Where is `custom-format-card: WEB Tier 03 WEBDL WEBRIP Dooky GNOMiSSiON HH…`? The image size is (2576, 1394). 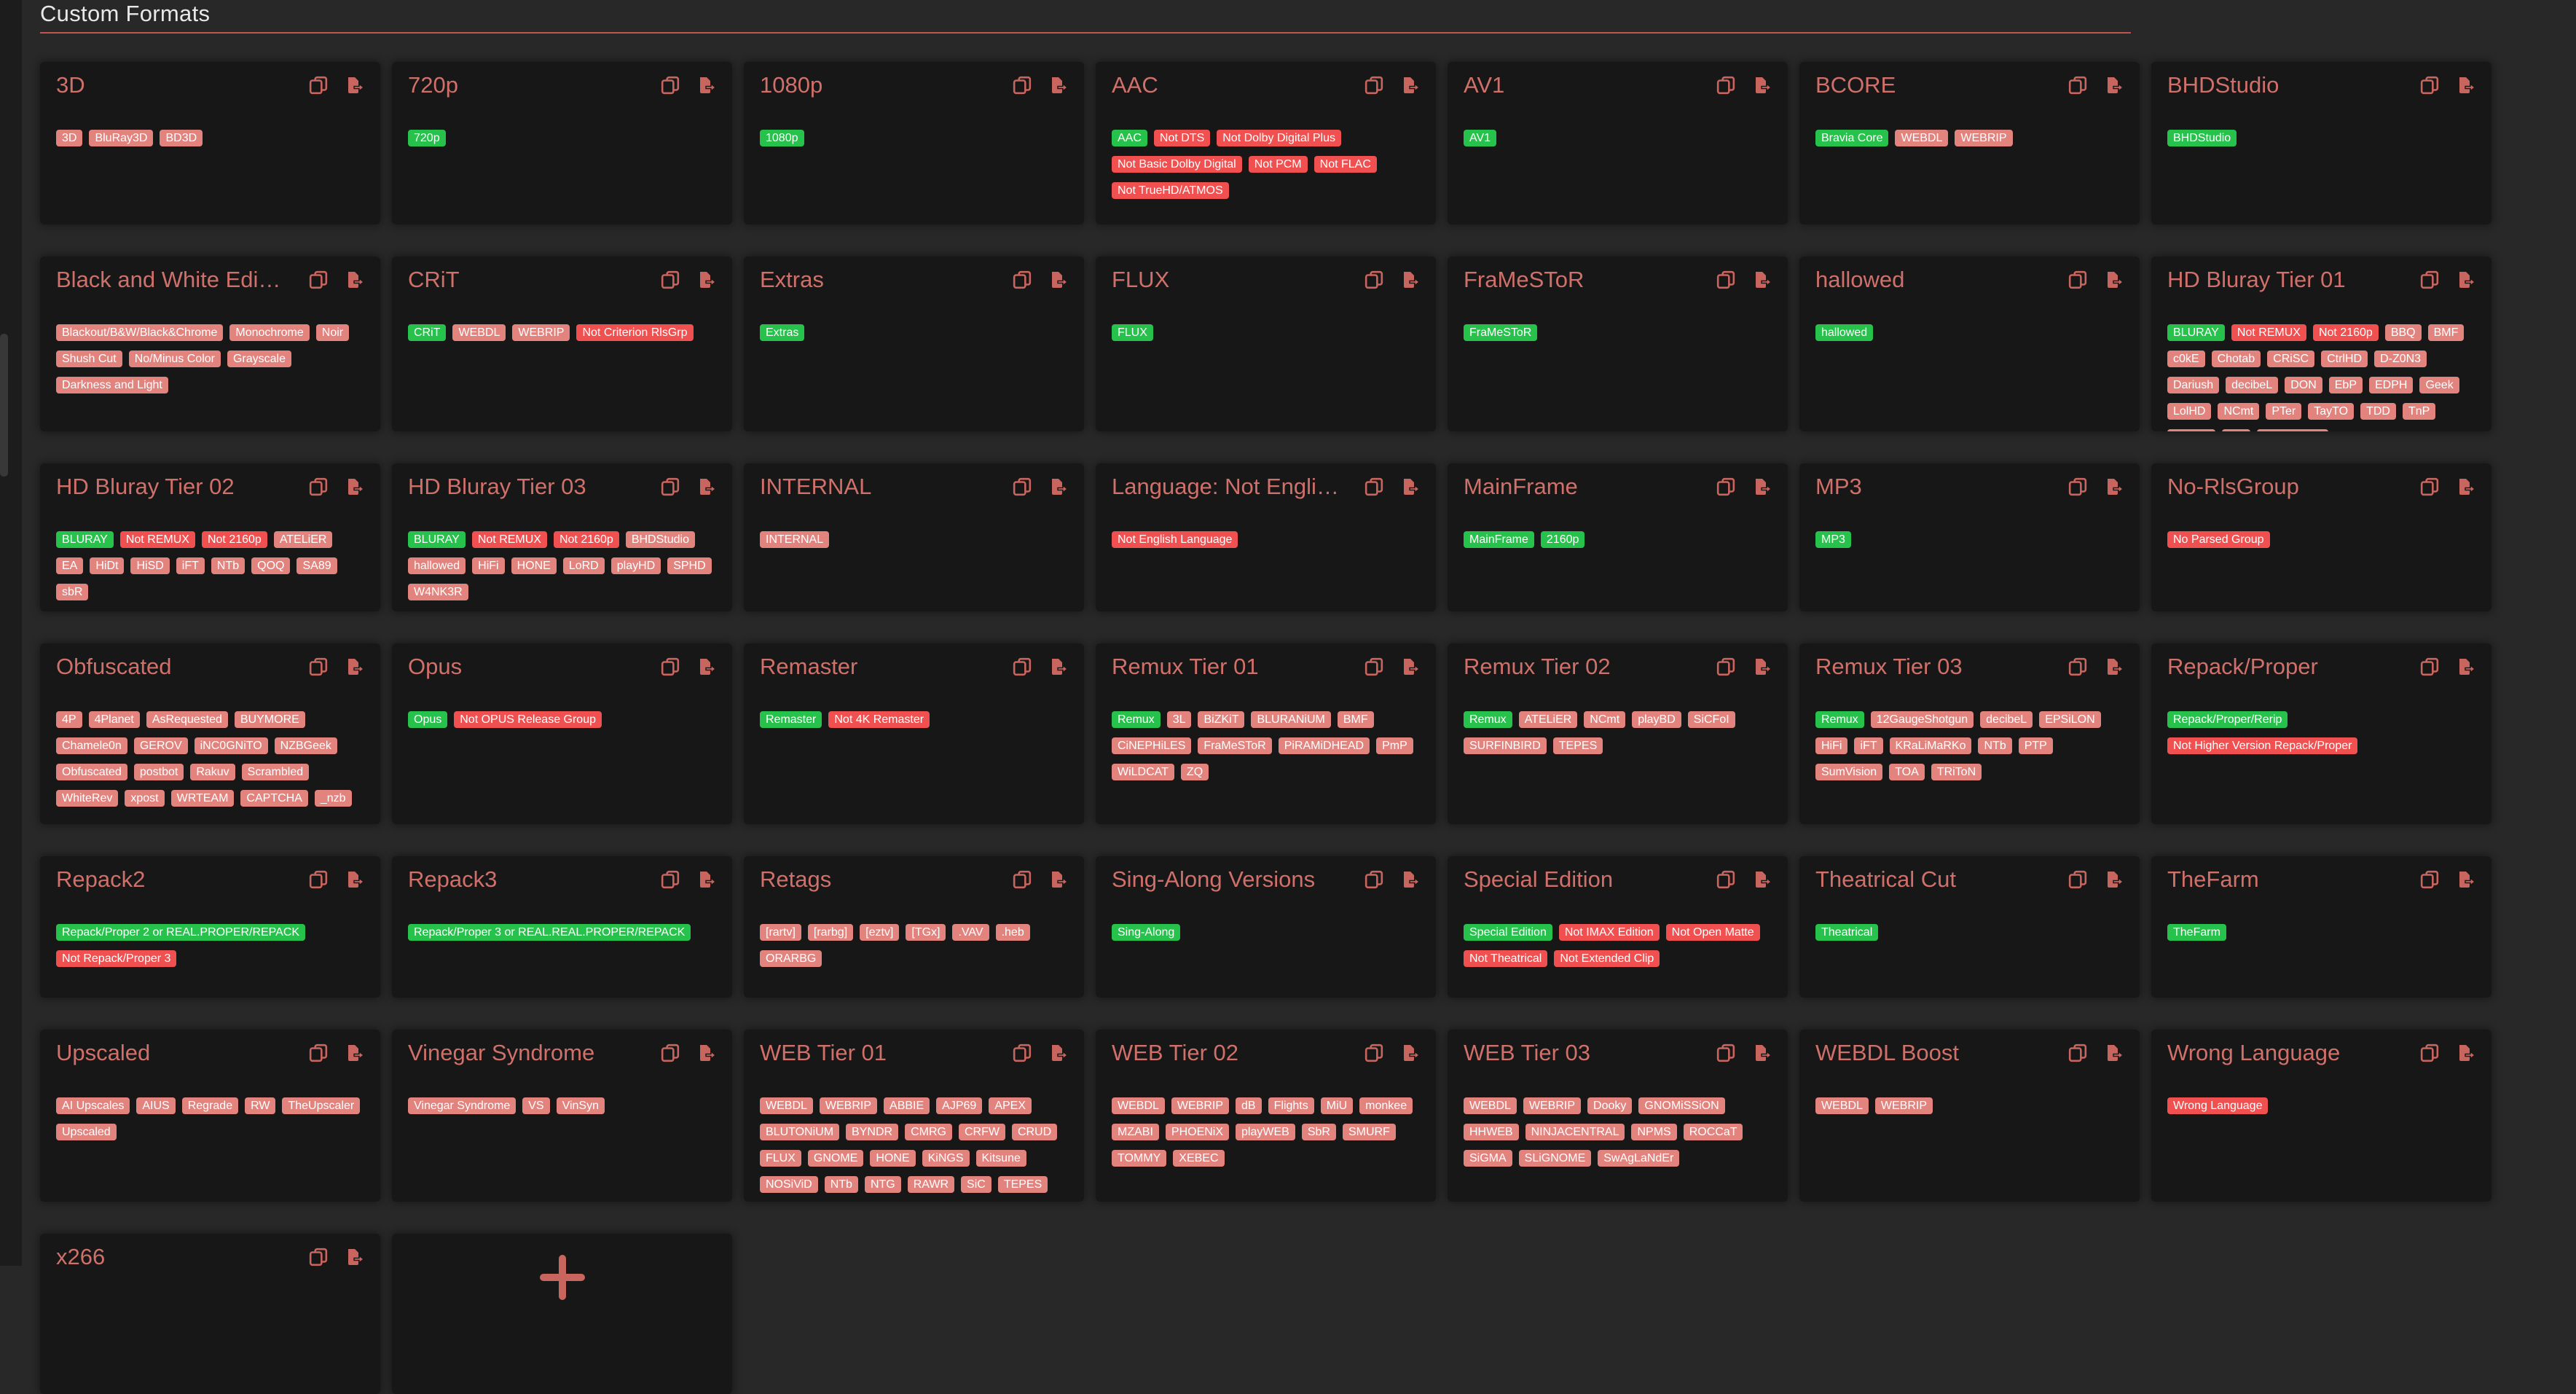
custom-format-card: WEB Tier 03 WEBDL WEBRIP Dooky GNOMiSSiON HH… is located at coordinates (1618, 1116).